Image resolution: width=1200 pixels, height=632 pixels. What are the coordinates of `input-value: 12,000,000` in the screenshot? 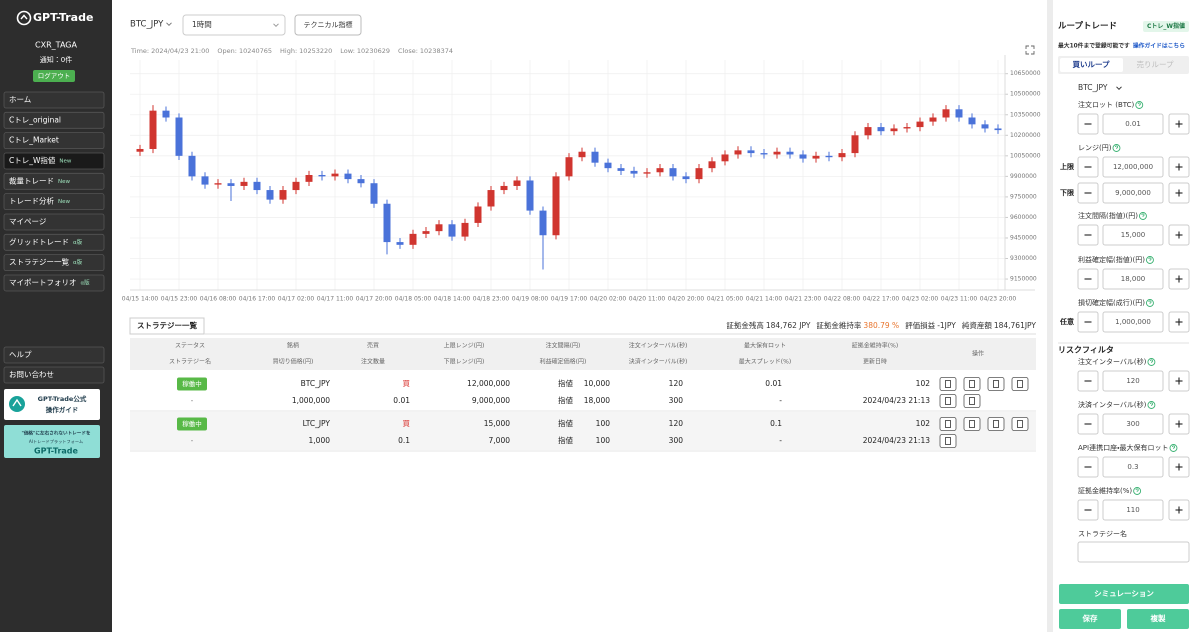 It's located at (1133, 167).